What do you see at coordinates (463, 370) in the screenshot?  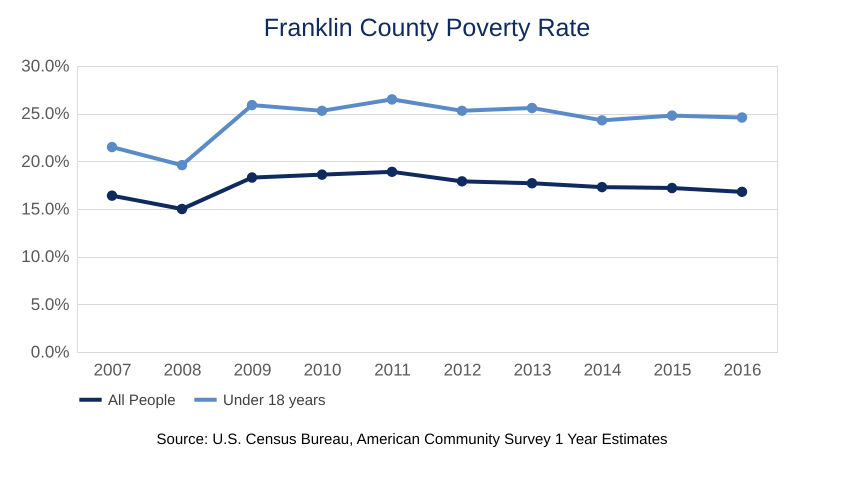 I see `x-tick-label: 2012` at bounding box center [463, 370].